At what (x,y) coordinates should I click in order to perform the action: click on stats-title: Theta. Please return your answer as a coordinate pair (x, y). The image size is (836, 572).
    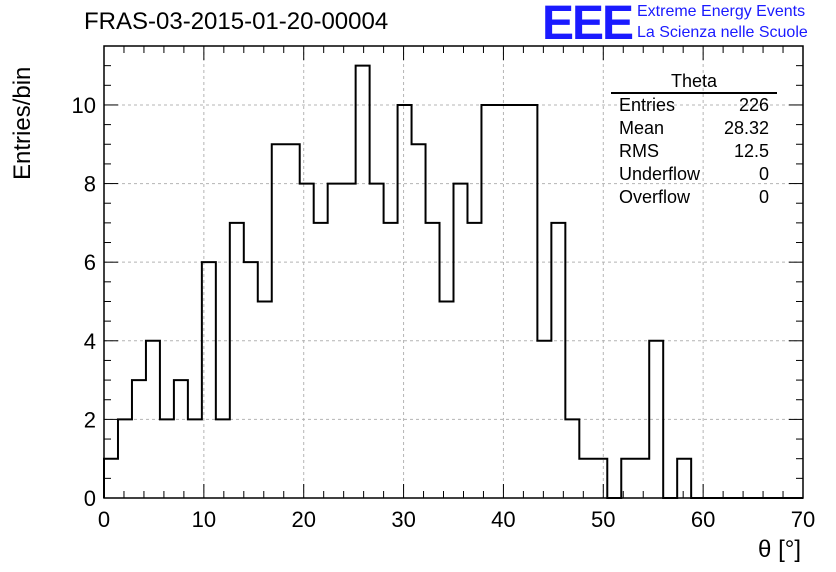
    Looking at the image, I should click on (694, 82).